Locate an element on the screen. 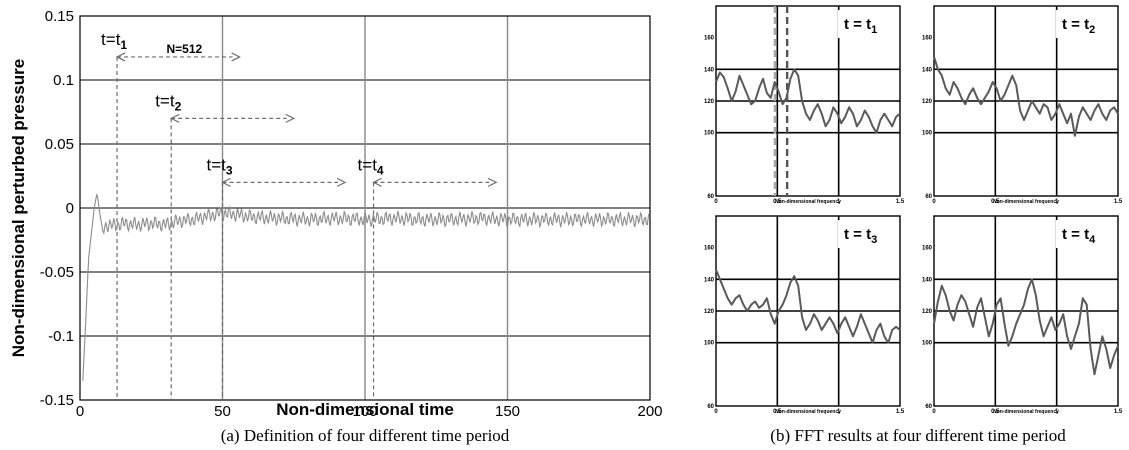 The image size is (1129, 450). x-tick-labels: 0 50 100 150 200 is located at coordinates (369, 411).